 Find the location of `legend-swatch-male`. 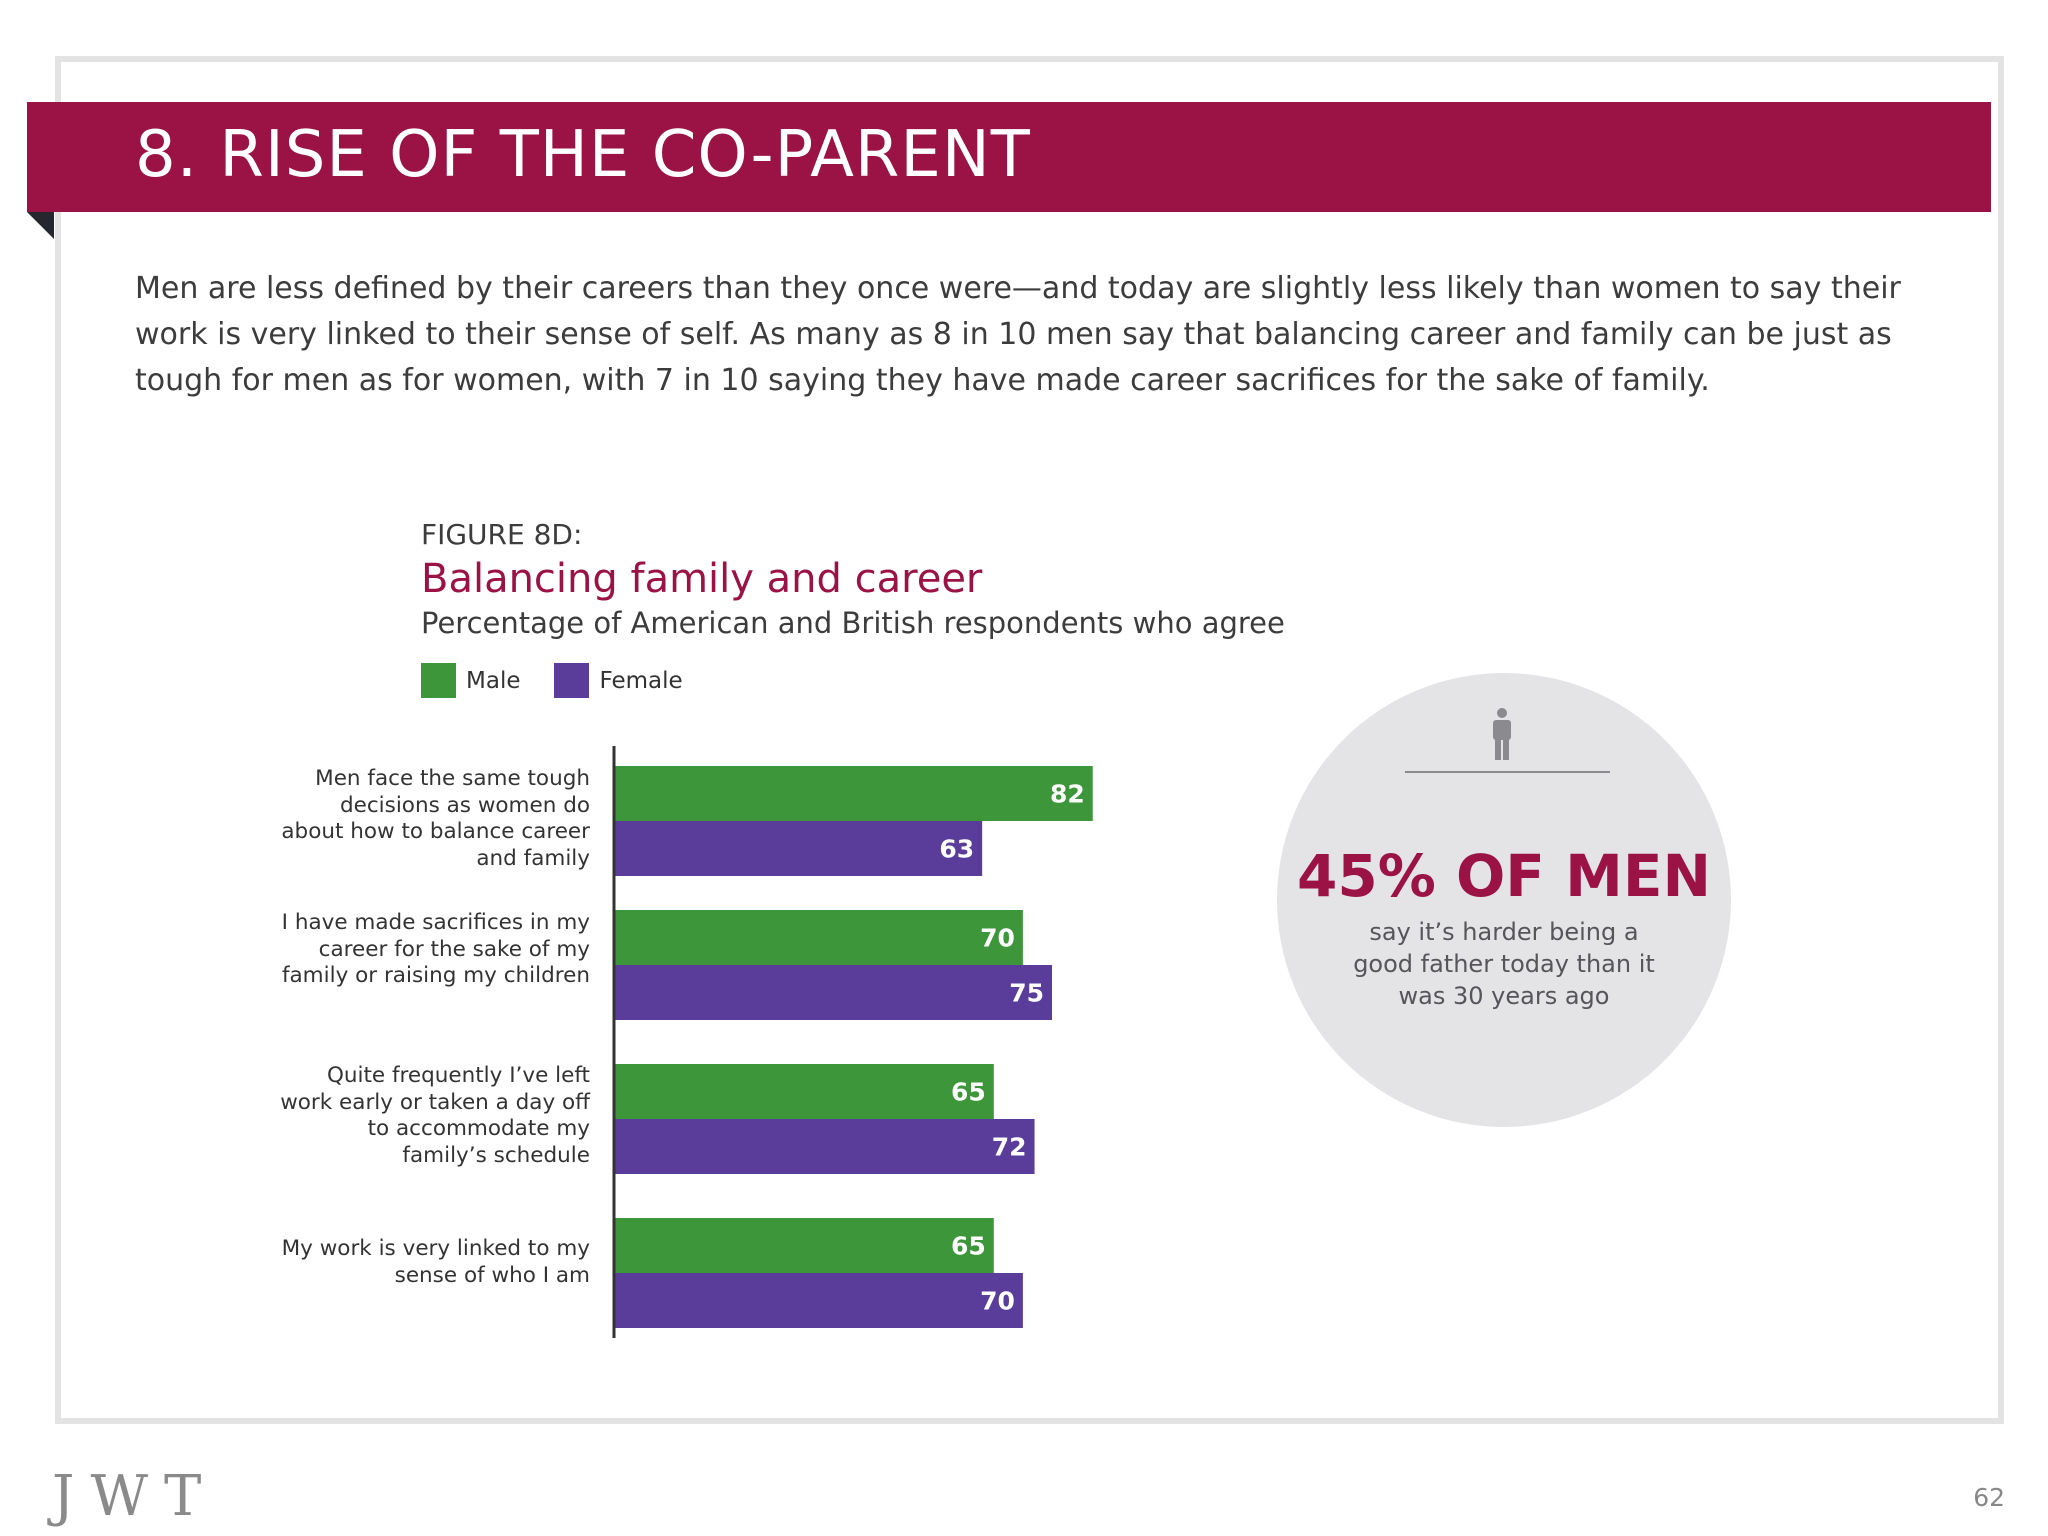

legend-swatch-male is located at coordinates (438, 680).